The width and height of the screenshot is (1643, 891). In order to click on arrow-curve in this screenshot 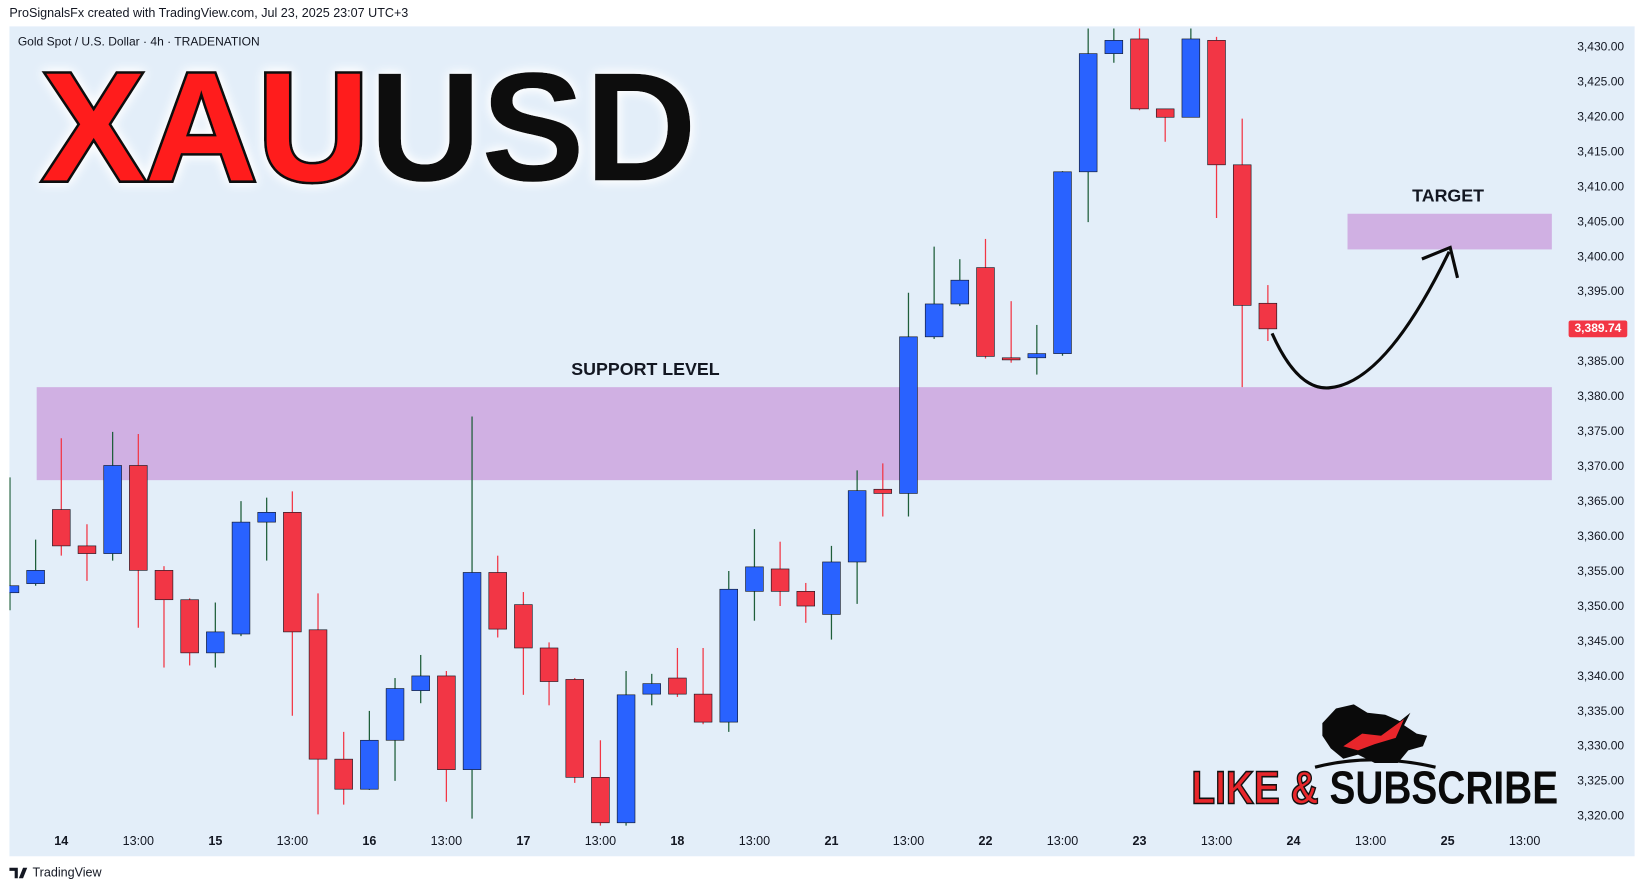, I will do `click(1360, 320)`.